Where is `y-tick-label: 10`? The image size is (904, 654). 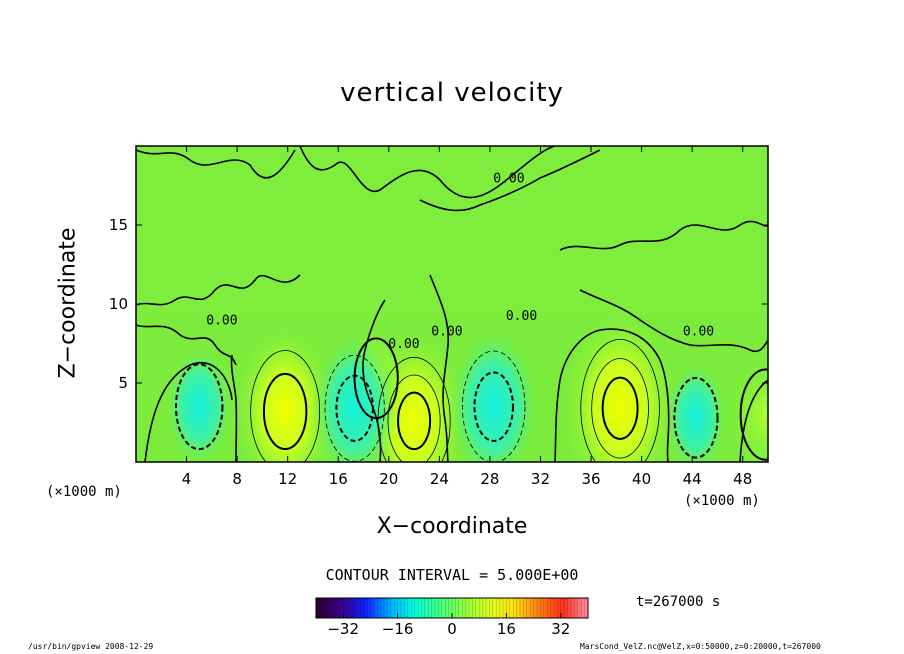 y-tick-label: 10 is located at coordinates (118, 304).